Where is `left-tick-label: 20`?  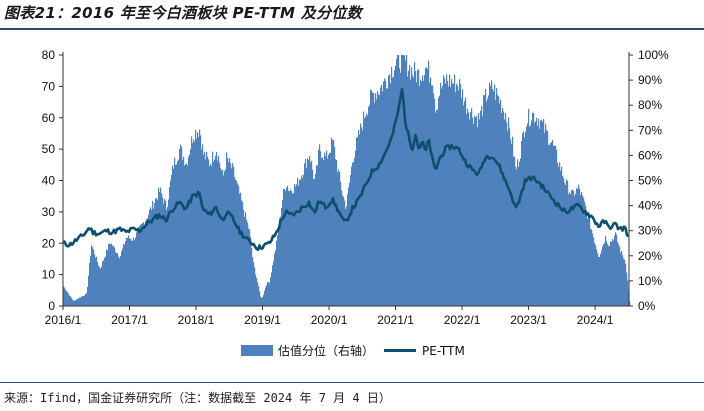 left-tick-label: 20 is located at coordinates (49, 243).